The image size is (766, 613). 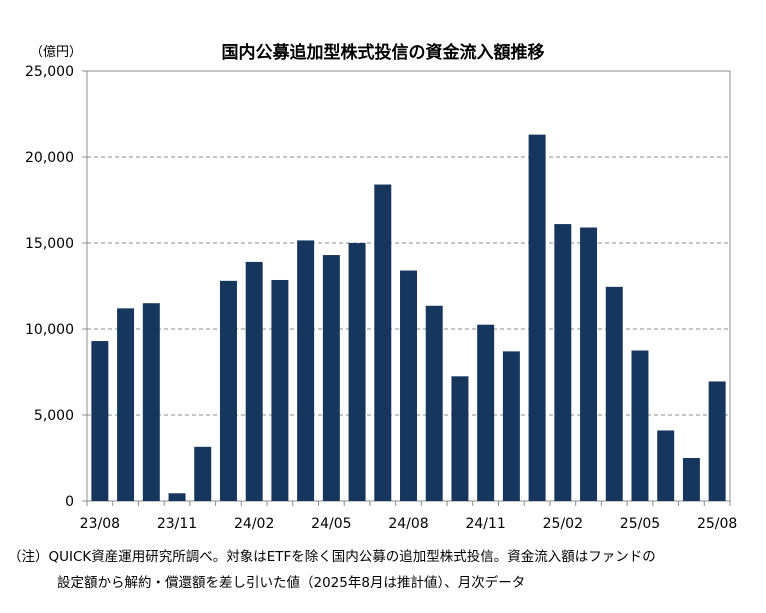 What do you see at coordinates (177, 524) in the screenshot?
I see `x-tick-label: 23/11` at bounding box center [177, 524].